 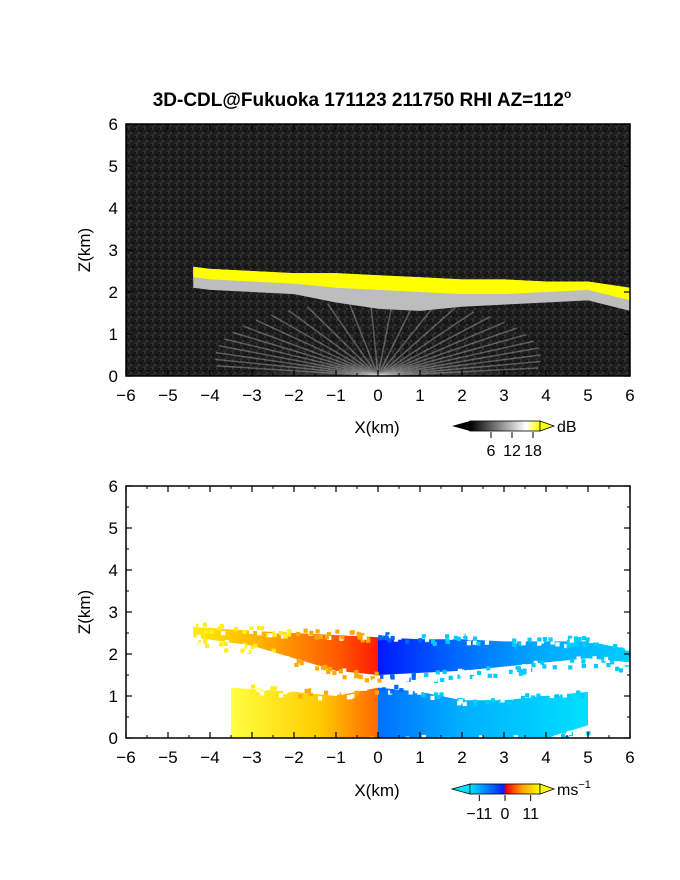 I want to click on colorbar-unit: dB, so click(x=567, y=427).